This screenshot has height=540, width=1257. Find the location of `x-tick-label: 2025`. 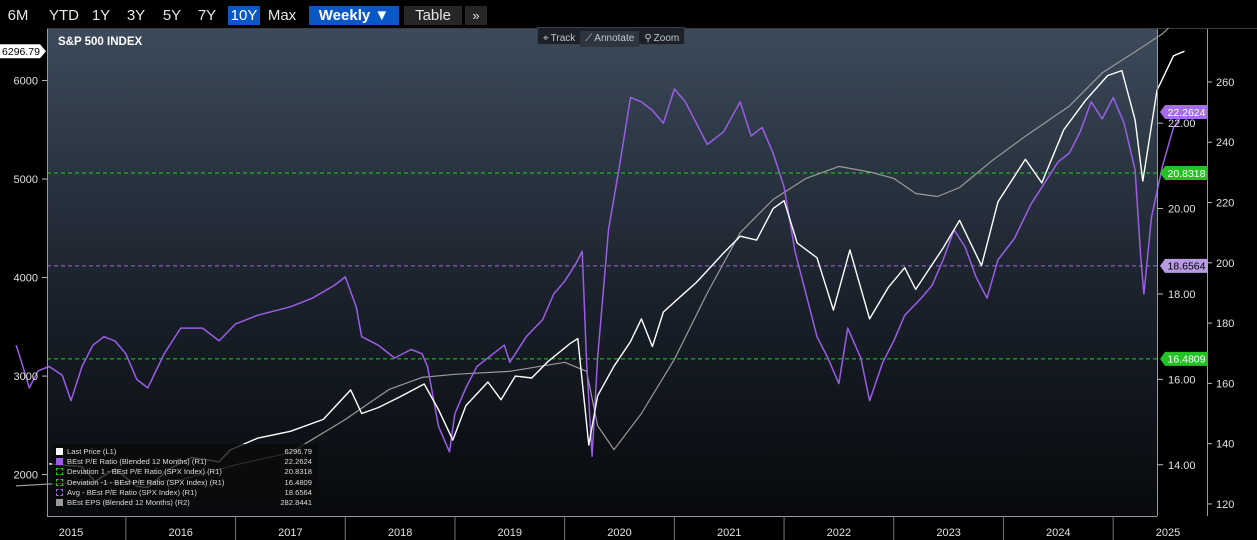

x-tick-label: 2025 is located at coordinates (1168, 533).